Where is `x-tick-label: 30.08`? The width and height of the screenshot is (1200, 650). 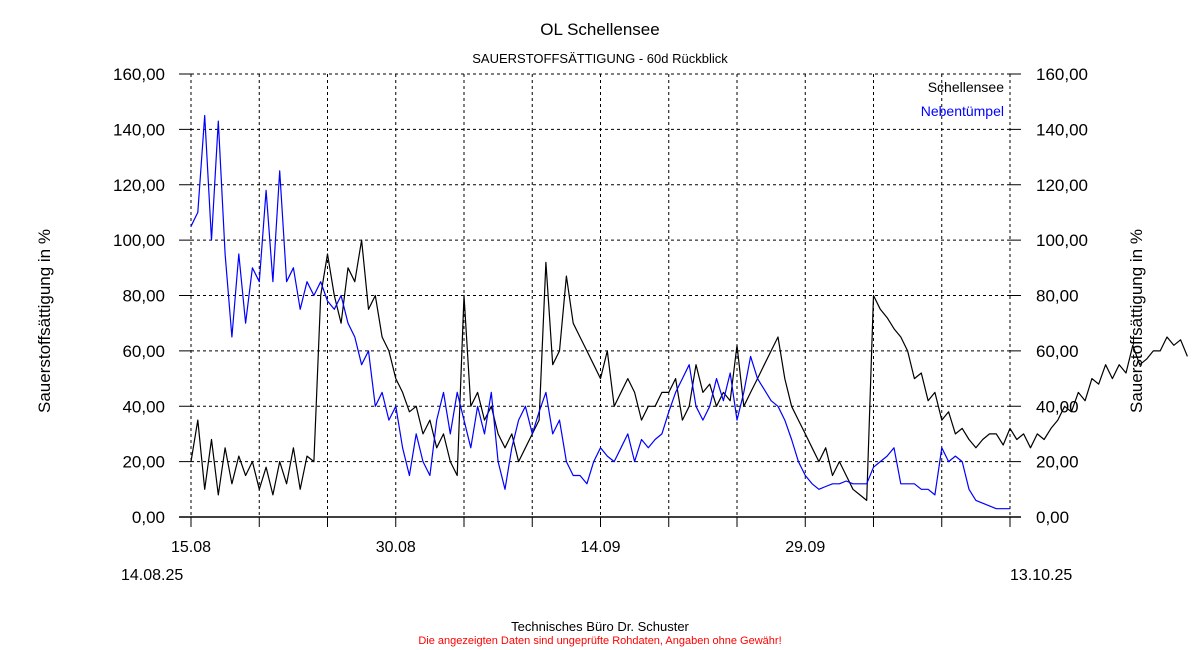 x-tick-label: 30.08 is located at coordinates (396, 547).